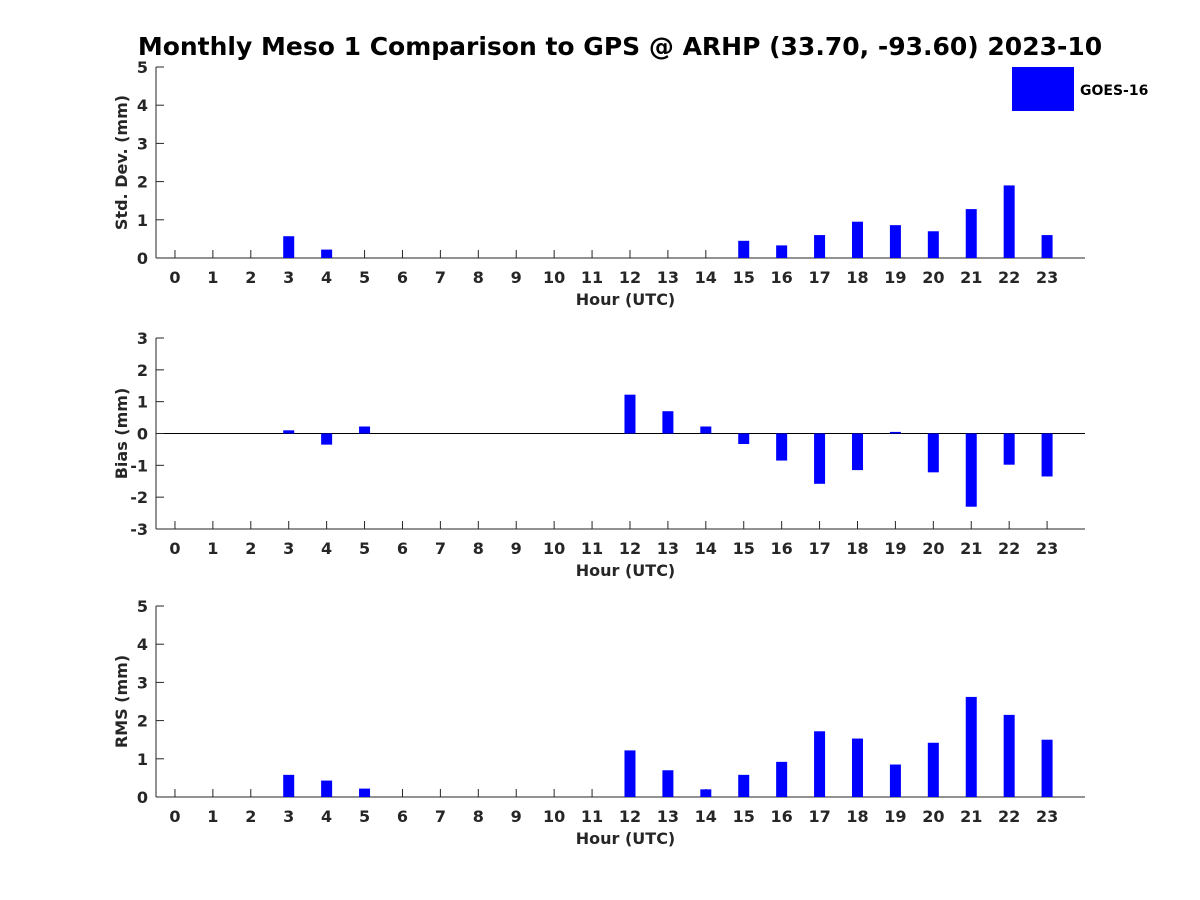 The width and height of the screenshot is (1200, 900). Describe the element at coordinates (142, 182) in the screenshot. I see `std-dev-y-tick-label: 2` at that location.